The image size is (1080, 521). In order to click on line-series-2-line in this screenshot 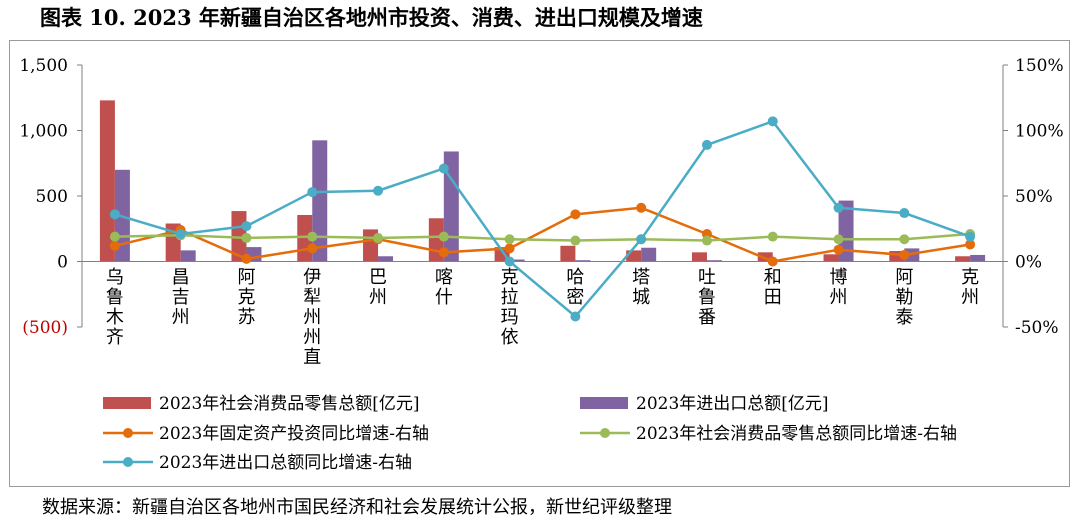, I will do `click(542, 237)`.